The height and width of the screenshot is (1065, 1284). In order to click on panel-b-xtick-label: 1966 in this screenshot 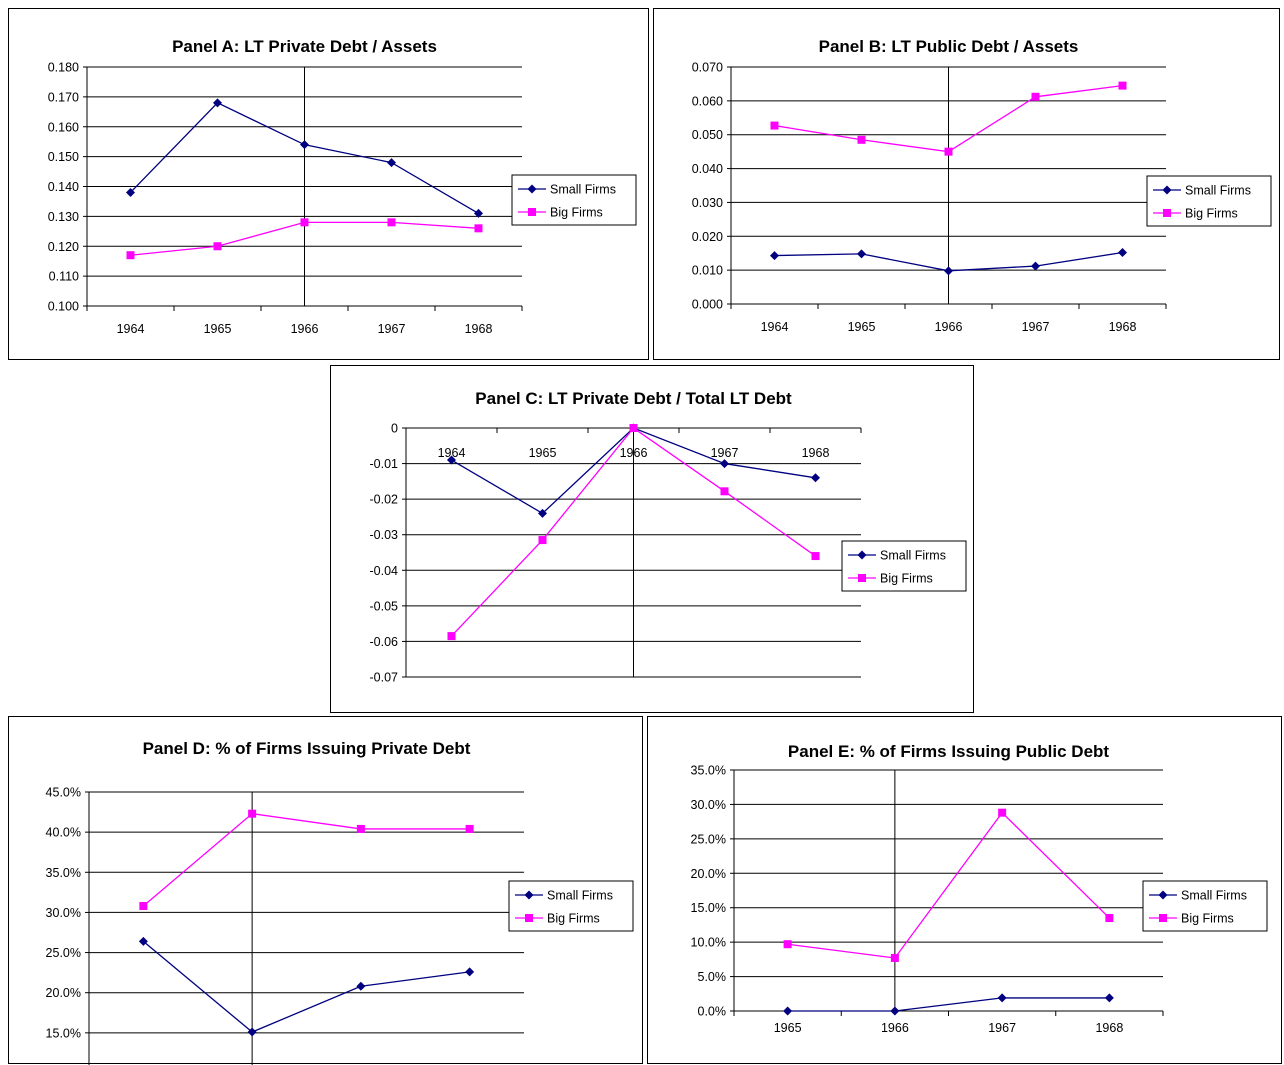, I will do `click(949, 327)`.